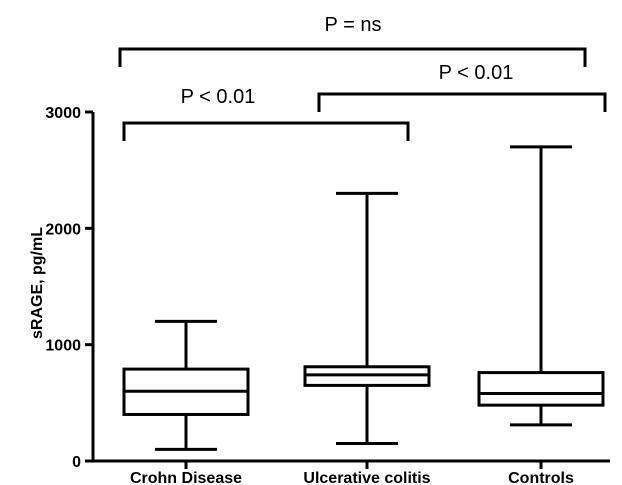 The height and width of the screenshot is (485, 622). What do you see at coordinates (352, 40) in the screenshot?
I see `significance-bracket: P = ns` at bounding box center [352, 40].